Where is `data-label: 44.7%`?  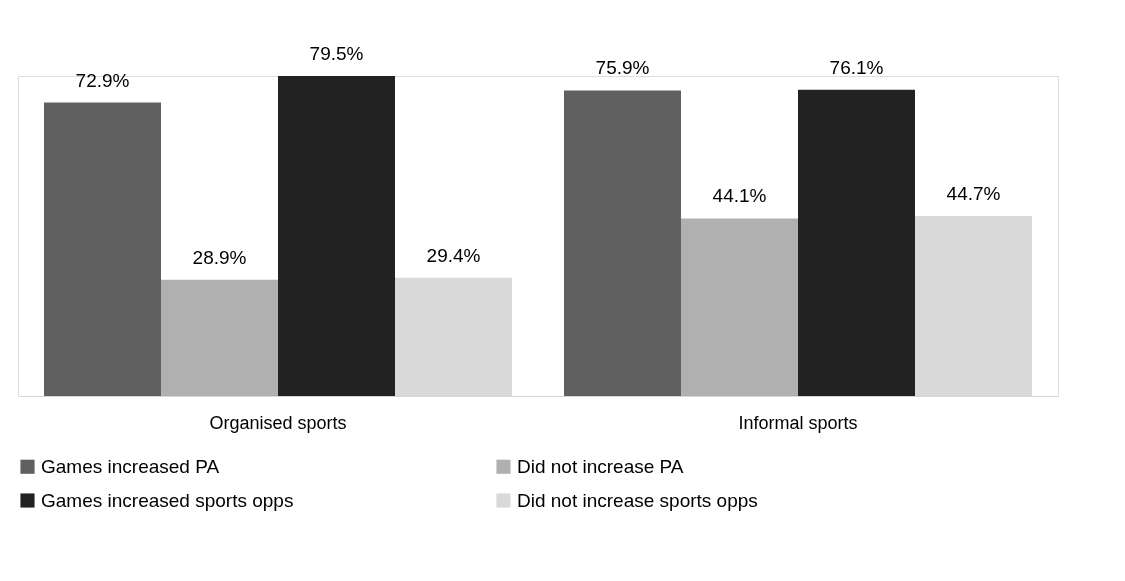
data-label: 44.7% is located at coordinates (973, 194).